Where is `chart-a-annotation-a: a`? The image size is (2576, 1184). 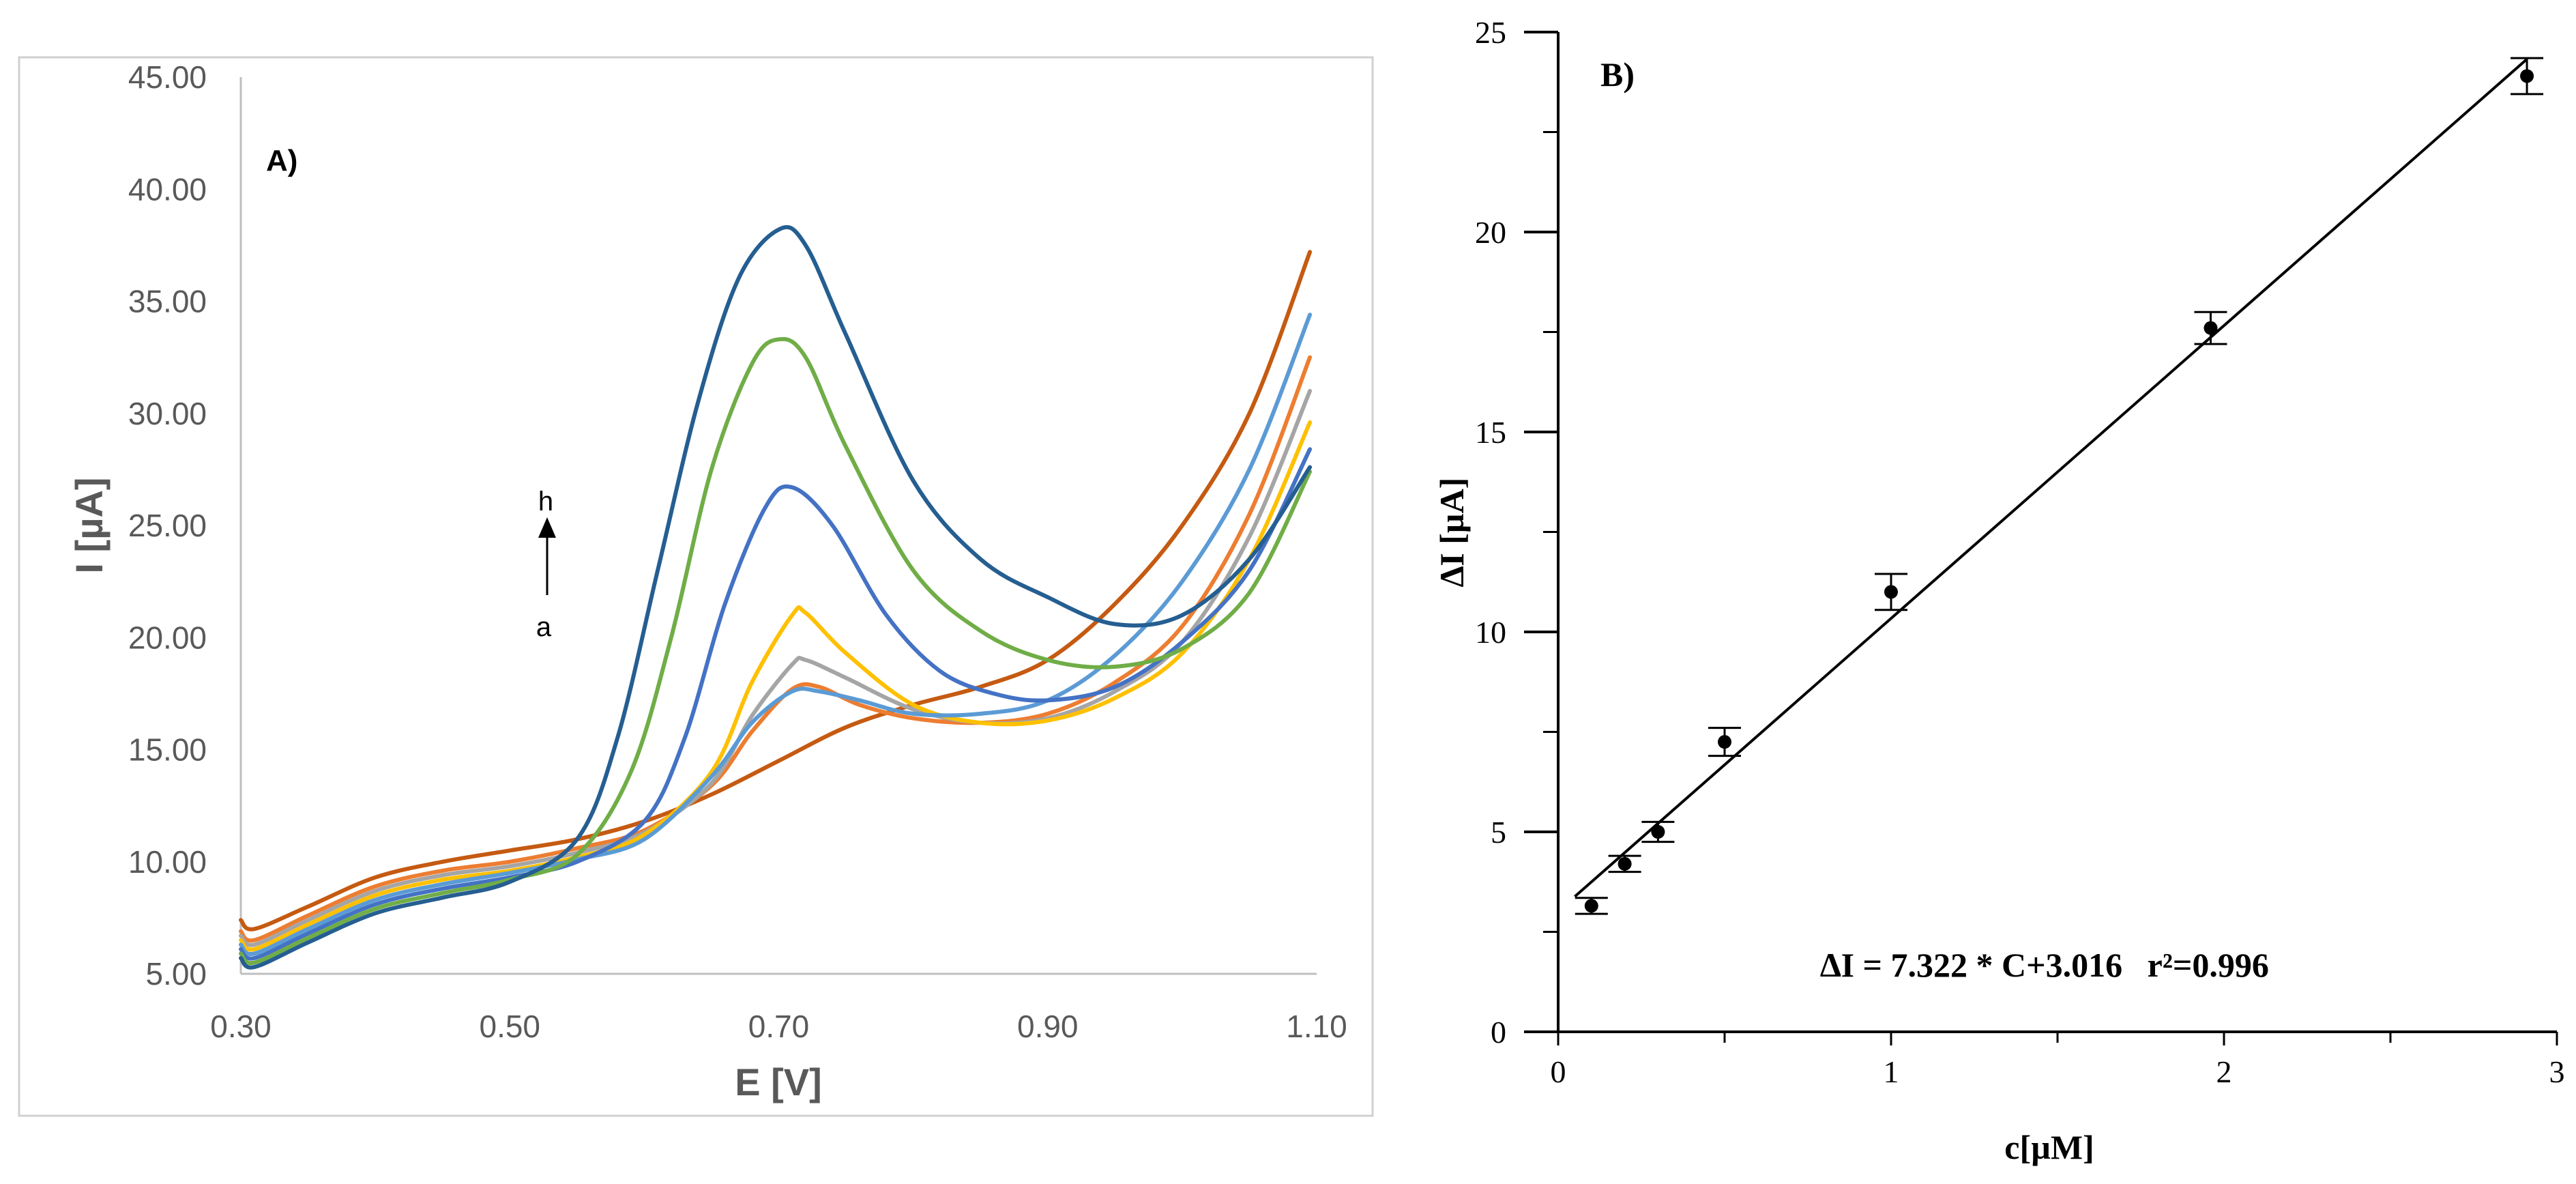 chart-a-annotation-a: a is located at coordinates (544, 627).